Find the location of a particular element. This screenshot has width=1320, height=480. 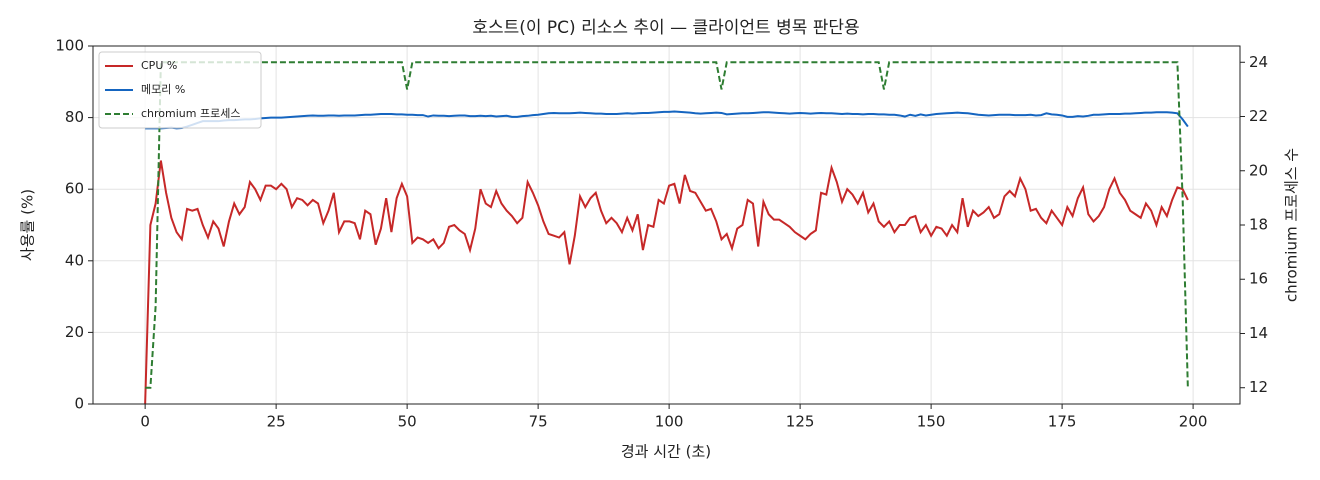

x-tick-label: 25 is located at coordinates (276, 422).